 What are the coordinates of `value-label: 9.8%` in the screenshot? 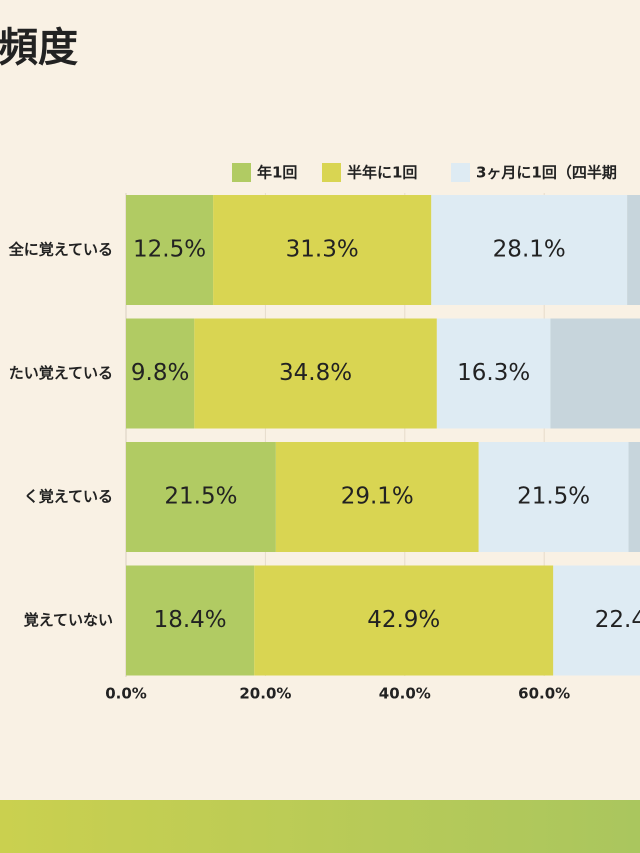 It's located at (160, 373).